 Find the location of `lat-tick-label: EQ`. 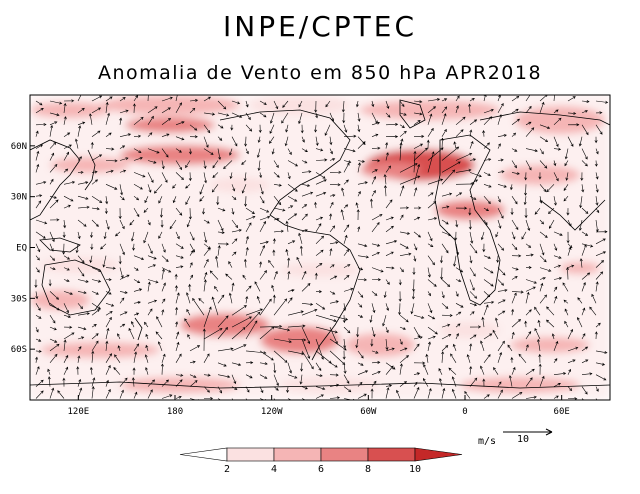

lat-tick-label: EQ is located at coordinates (21, 249).